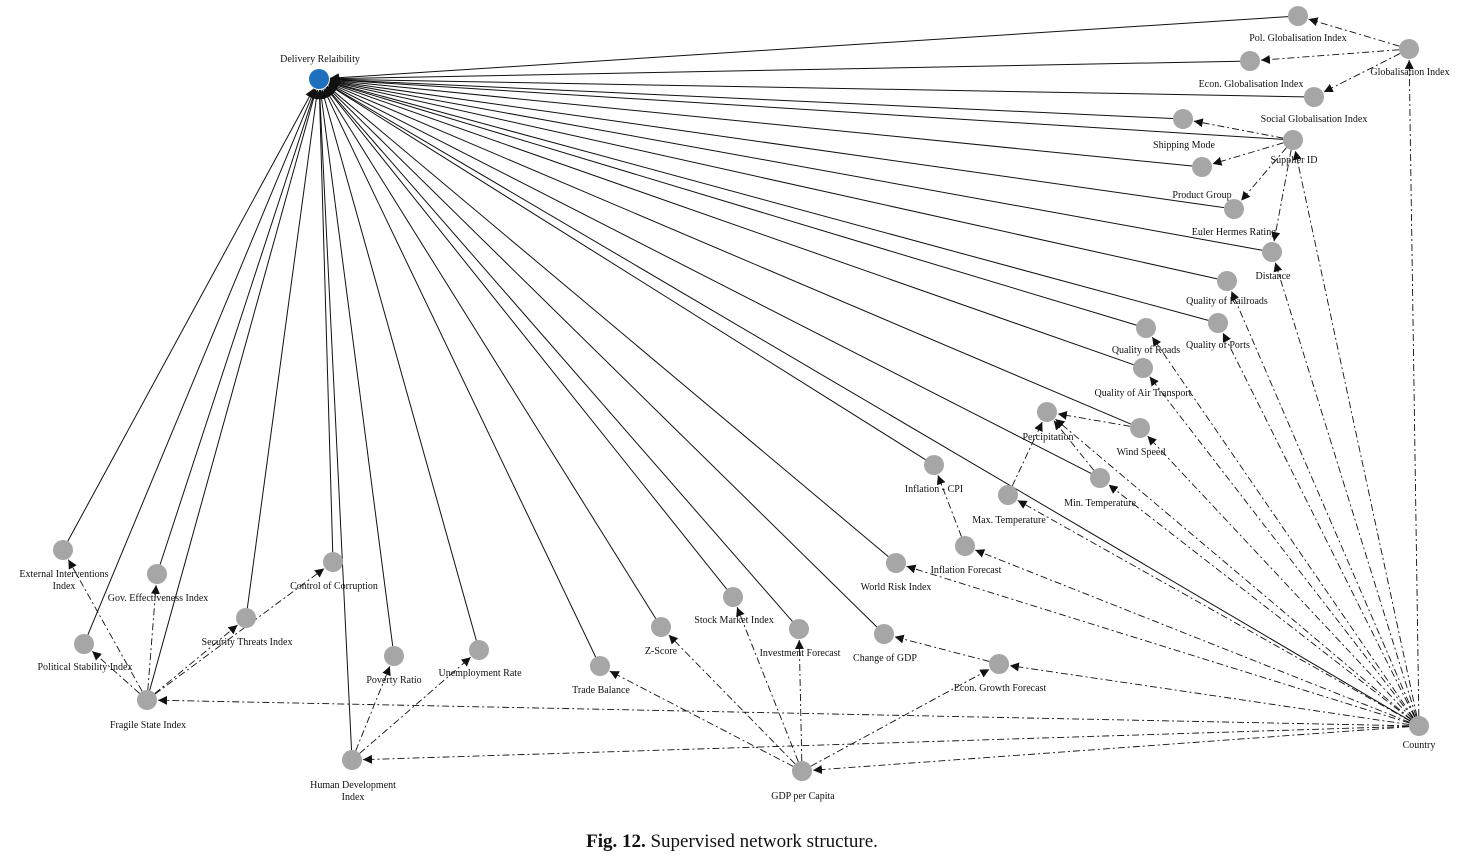 This screenshot has height=861, width=1464. Describe the element at coordinates (84, 644) in the screenshot. I see `node-pol_stab` at that location.